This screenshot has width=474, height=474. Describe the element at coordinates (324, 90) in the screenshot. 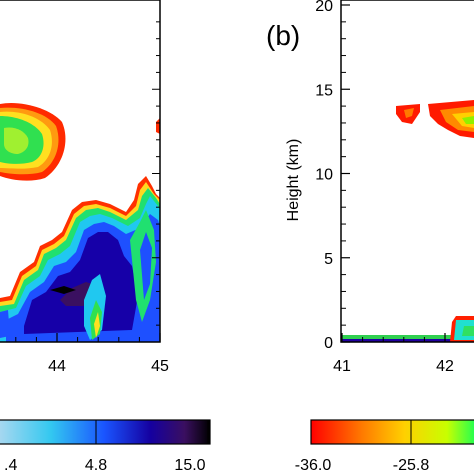

I see `panel-b-ytick-label-15: 15` at that location.